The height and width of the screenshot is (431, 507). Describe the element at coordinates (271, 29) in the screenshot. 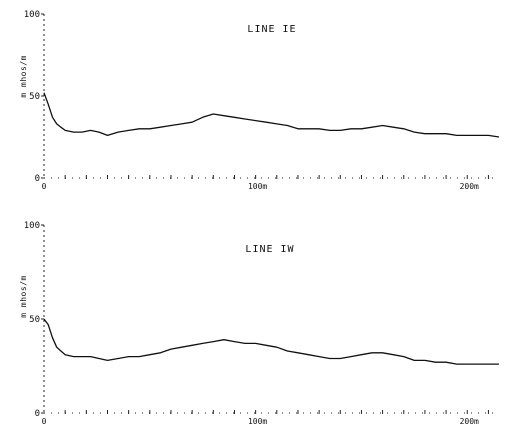

I see `chart-title-line-ie: LINE IE` at that location.